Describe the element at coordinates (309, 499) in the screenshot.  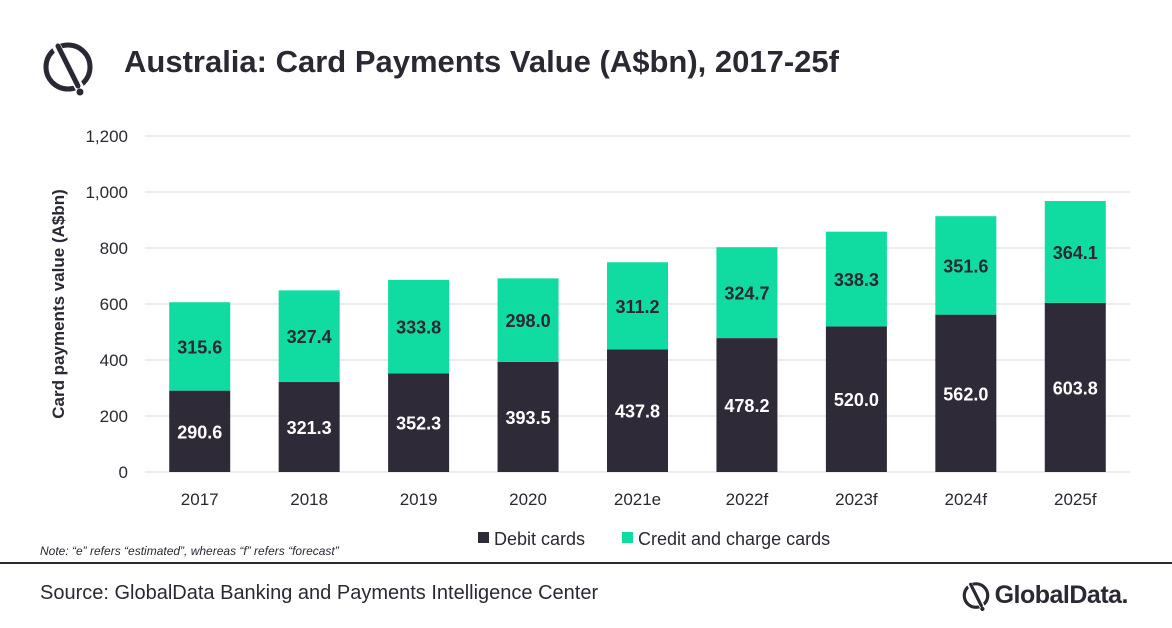
I see `x-tick-label: 2018` at that location.